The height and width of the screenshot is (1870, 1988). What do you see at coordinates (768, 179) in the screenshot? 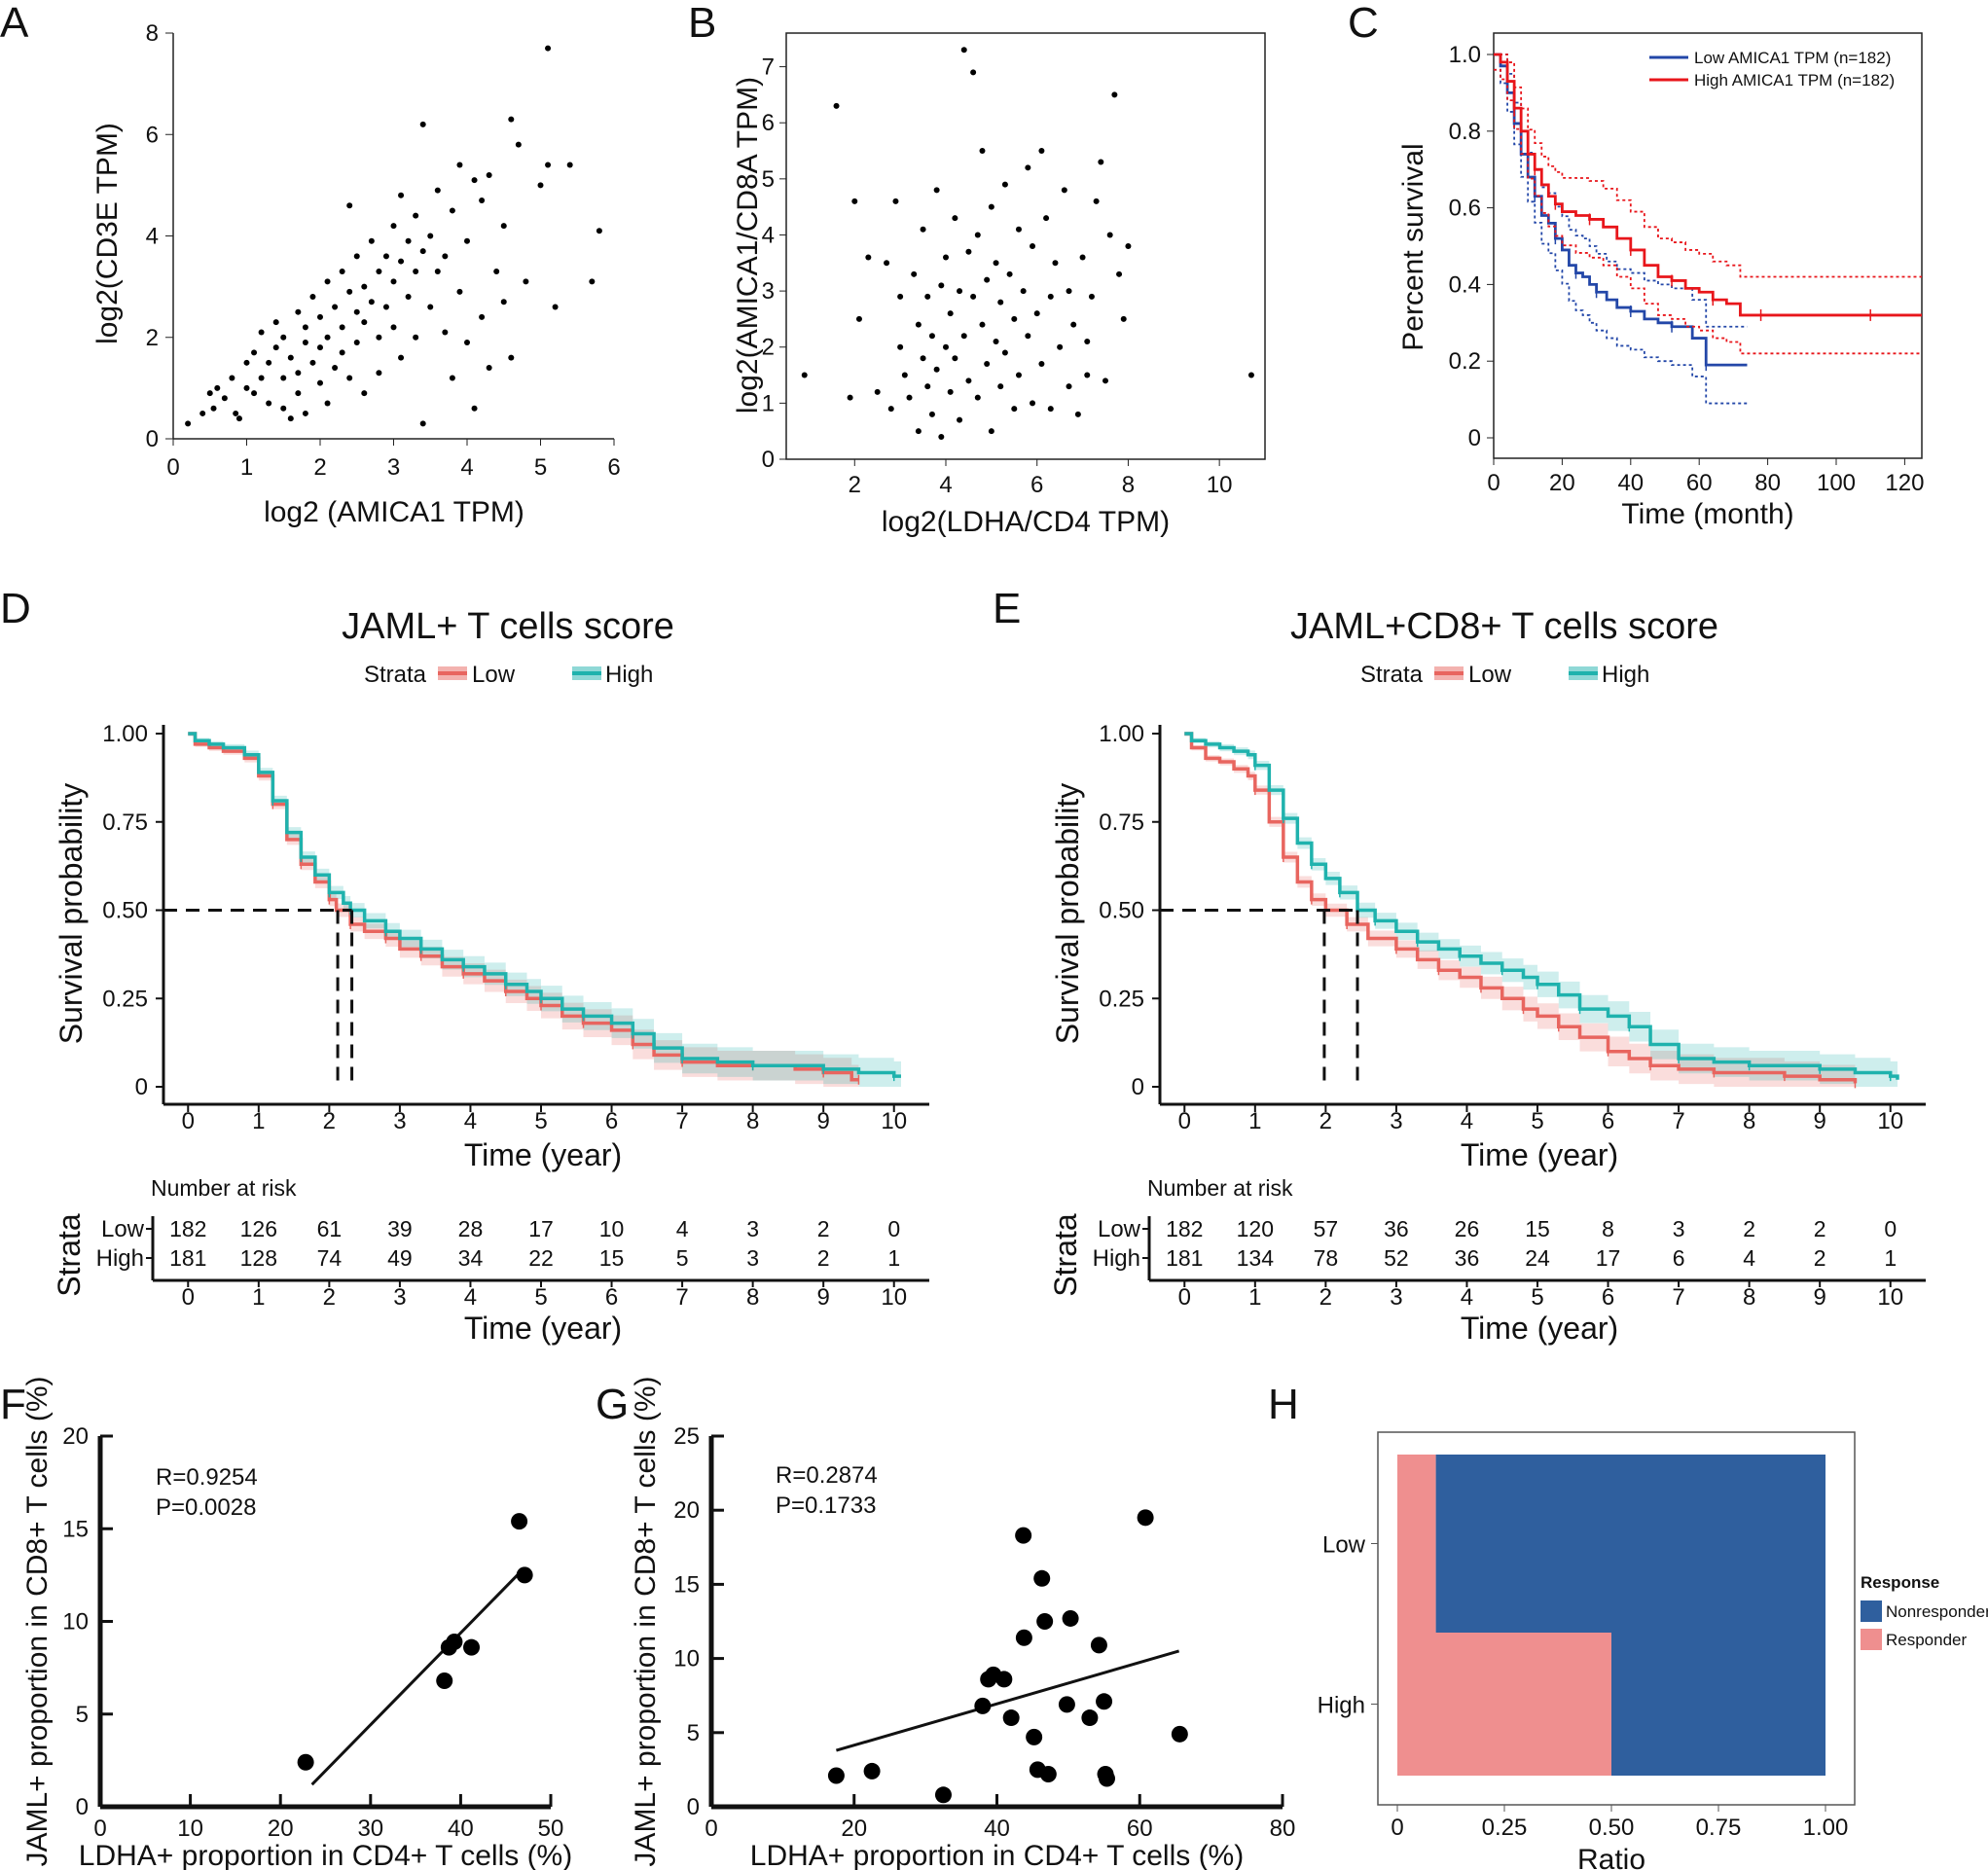
I see `y-tick-label-B: 5` at bounding box center [768, 179].